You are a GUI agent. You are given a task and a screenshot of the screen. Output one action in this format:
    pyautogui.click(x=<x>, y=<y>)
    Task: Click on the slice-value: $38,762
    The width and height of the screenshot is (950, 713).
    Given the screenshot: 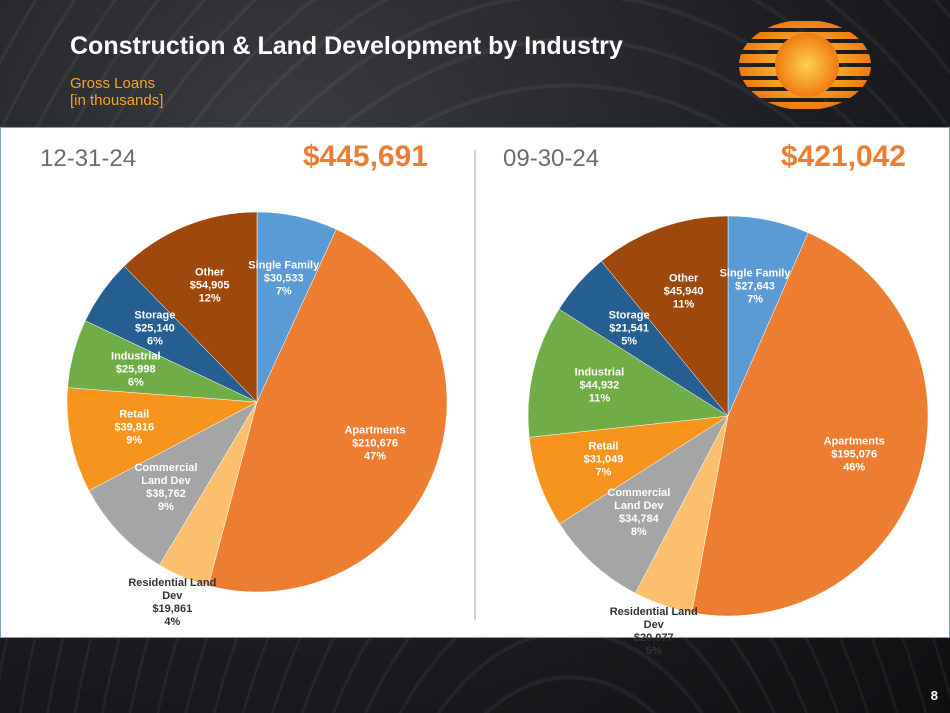 What is the action you would take?
    pyautogui.click(x=166, y=494)
    